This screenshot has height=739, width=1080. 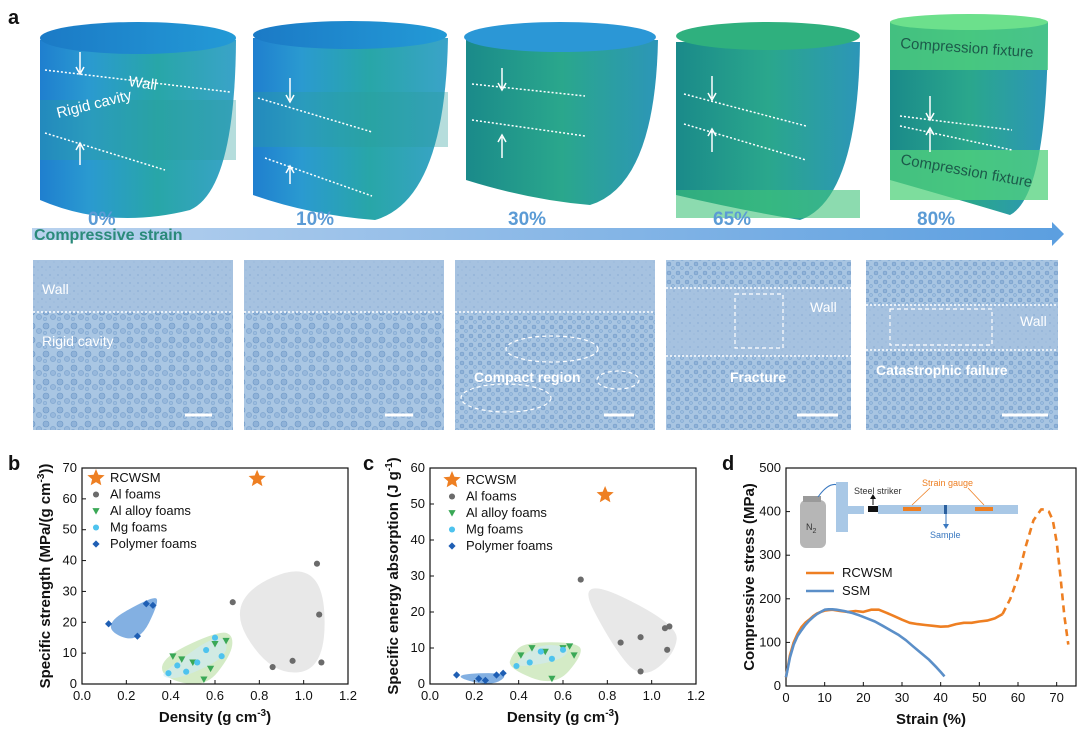 What do you see at coordinates (139, 527) in the screenshot?
I see `b-legend-mg-foams: Mg foams` at bounding box center [139, 527].